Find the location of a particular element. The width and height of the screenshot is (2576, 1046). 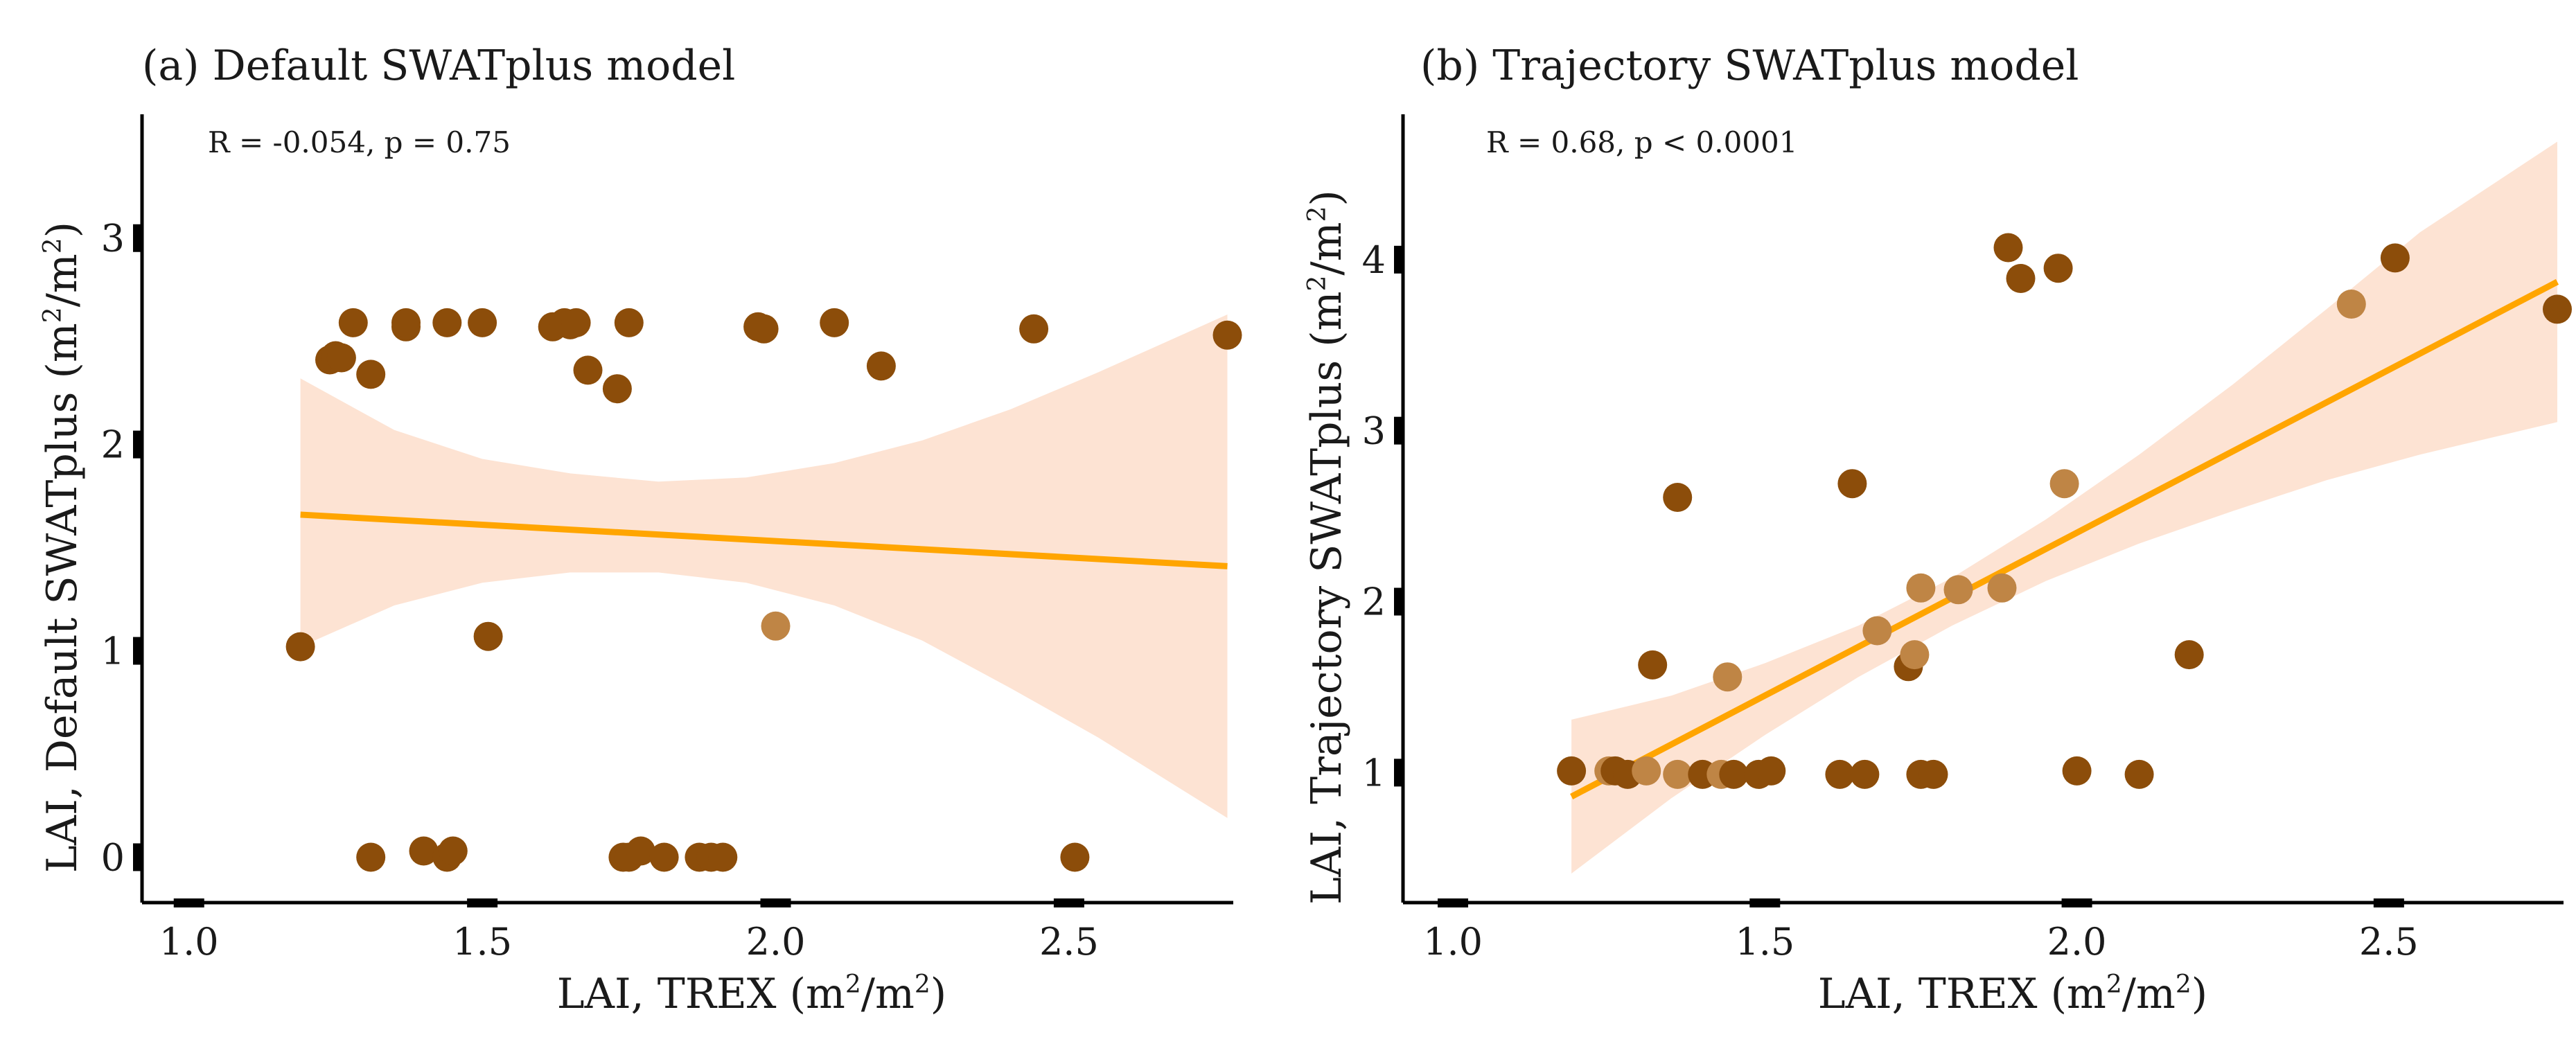

panel-b-y-tick-label: 4 is located at coordinates (1374, 260).